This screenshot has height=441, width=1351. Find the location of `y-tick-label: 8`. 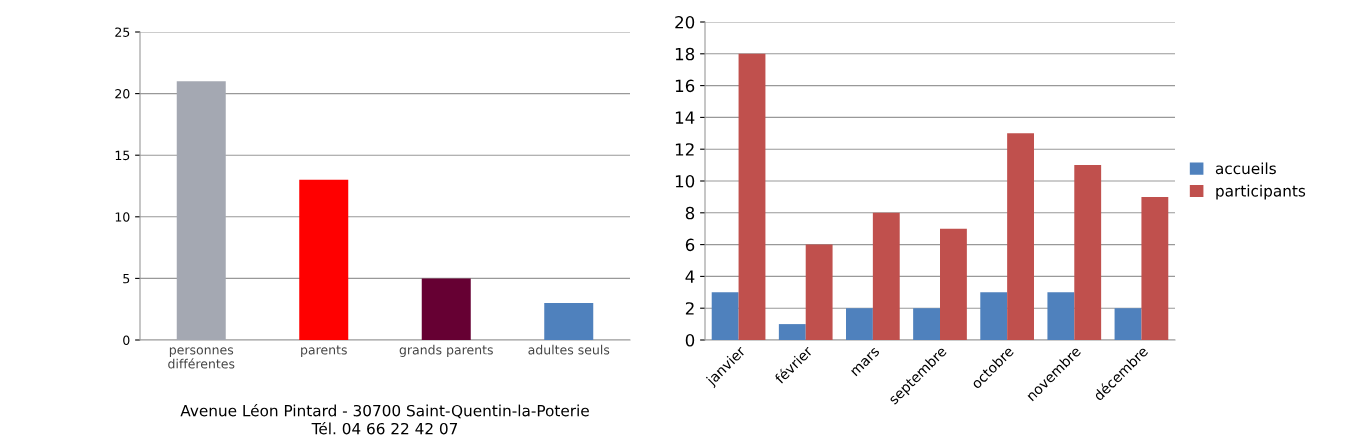

y-tick-label: 8 is located at coordinates (690, 213).